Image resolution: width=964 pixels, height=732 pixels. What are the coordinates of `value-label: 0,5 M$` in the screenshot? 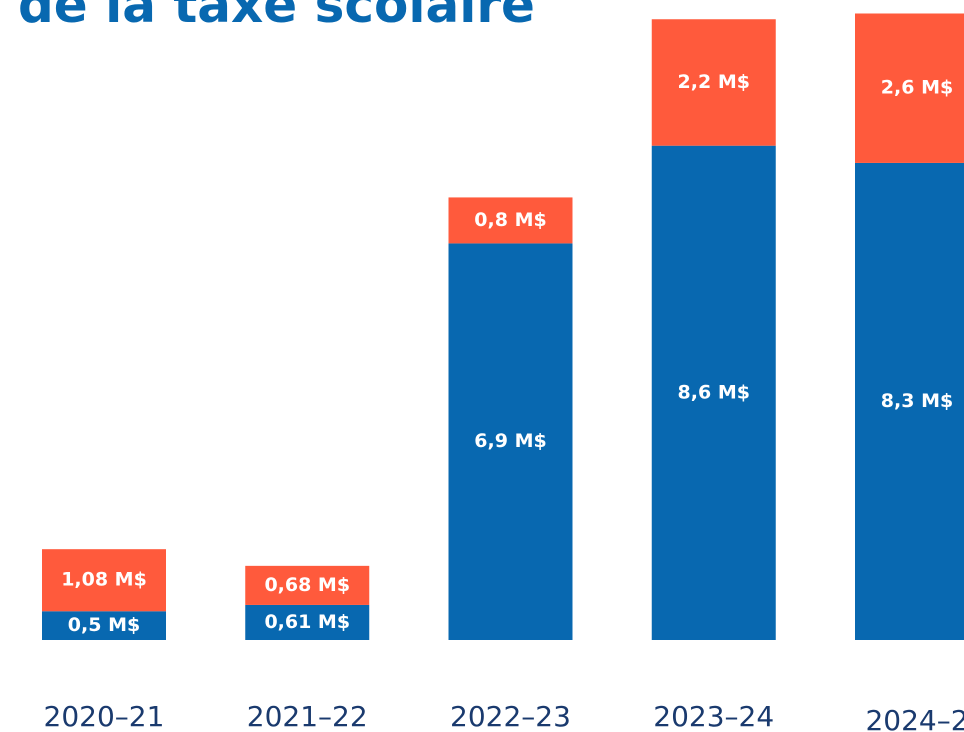 It's located at (104, 625).